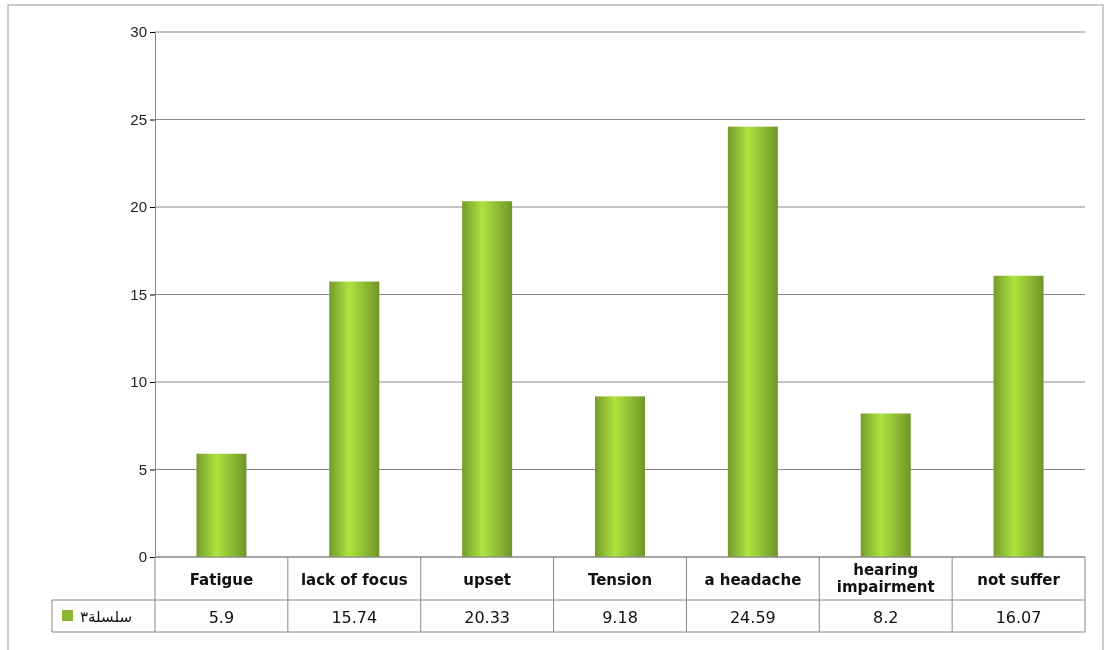  What do you see at coordinates (142, 469) in the screenshot?
I see `y-tick-label: 5` at bounding box center [142, 469].